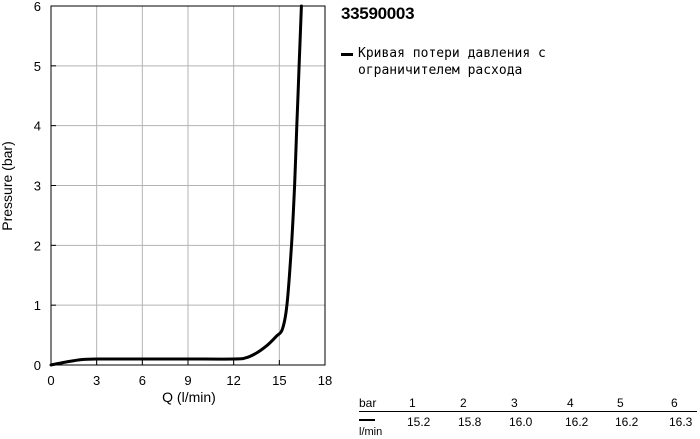 The image size is (700, 439). I want to click on table-bar-value: 6, so click(674, 403).